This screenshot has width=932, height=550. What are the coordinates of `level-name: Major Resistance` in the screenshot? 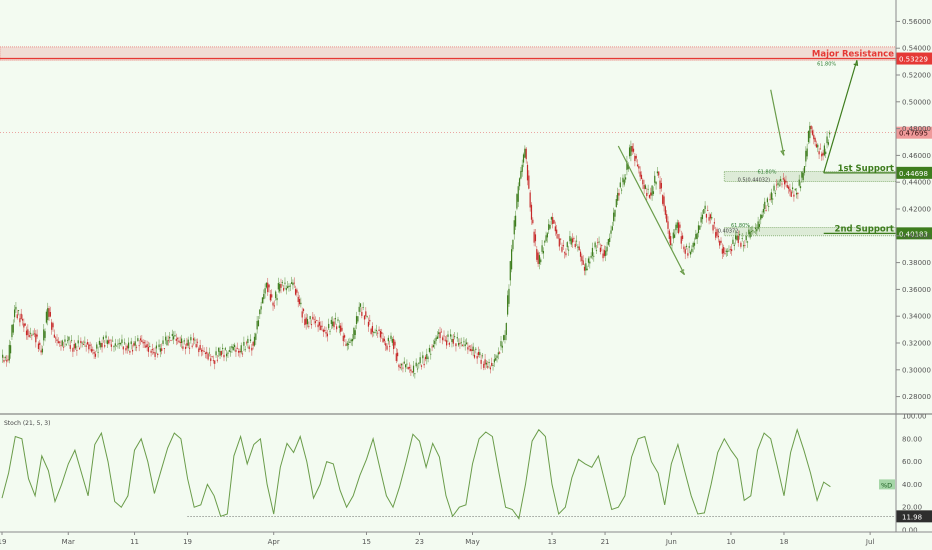 It's located at (853, 55).